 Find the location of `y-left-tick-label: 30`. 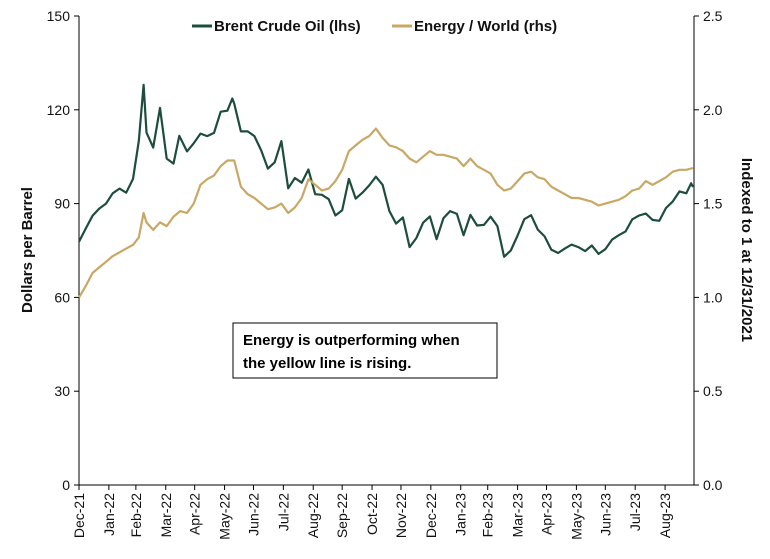

y-left-tick-label: 30 is located at coordinates (62, 391).